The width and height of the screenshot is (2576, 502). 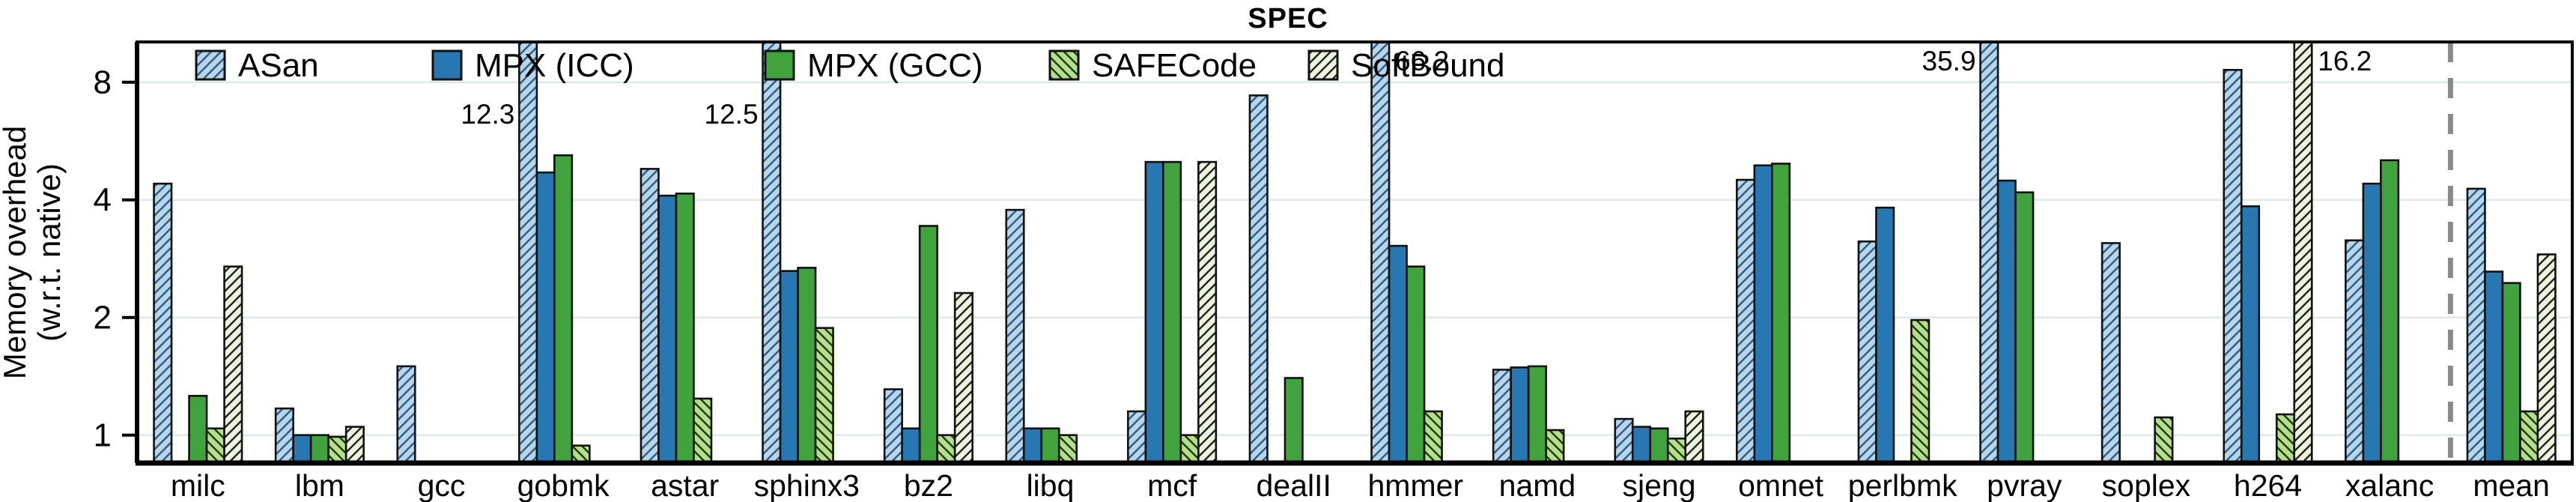 I want to click on bar-bz2-MPX (GCC), so click(x=928, y=345).